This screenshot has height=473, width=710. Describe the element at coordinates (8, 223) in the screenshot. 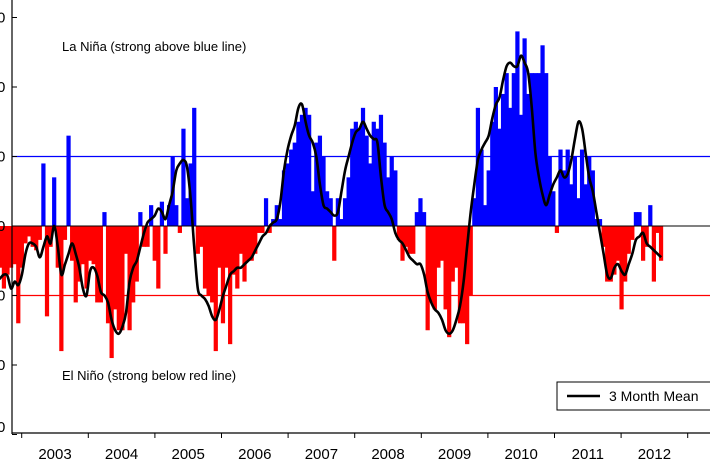

I see `y-ticks-group: 0 0 0 0 0 0 0` at that location.